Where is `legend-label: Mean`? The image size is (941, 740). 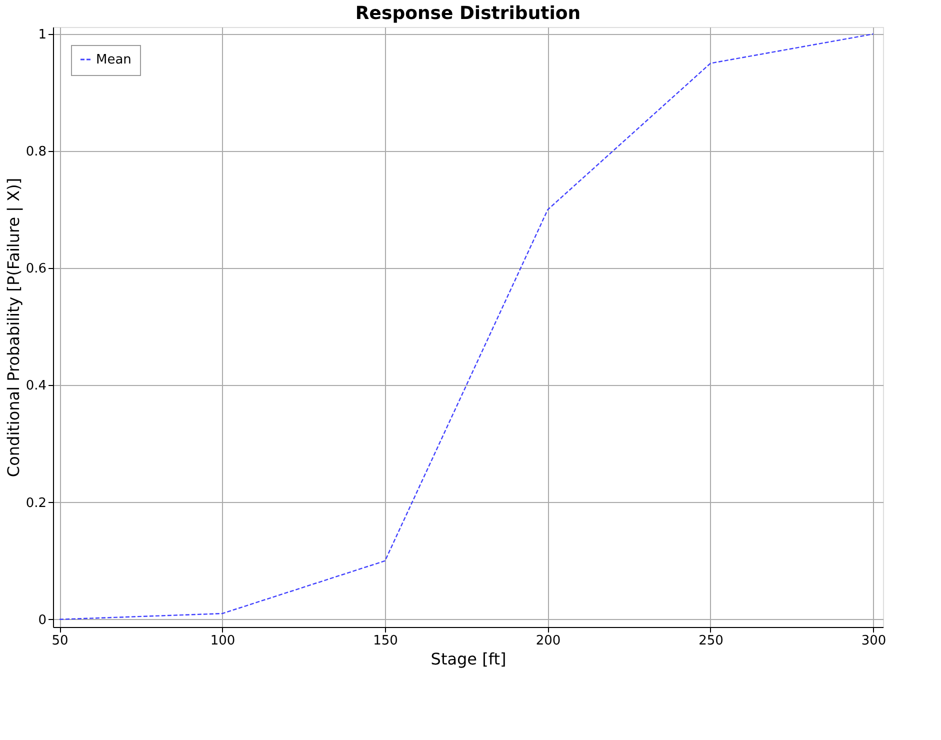 legend-label: Mean is located at coordinates (114, 60).